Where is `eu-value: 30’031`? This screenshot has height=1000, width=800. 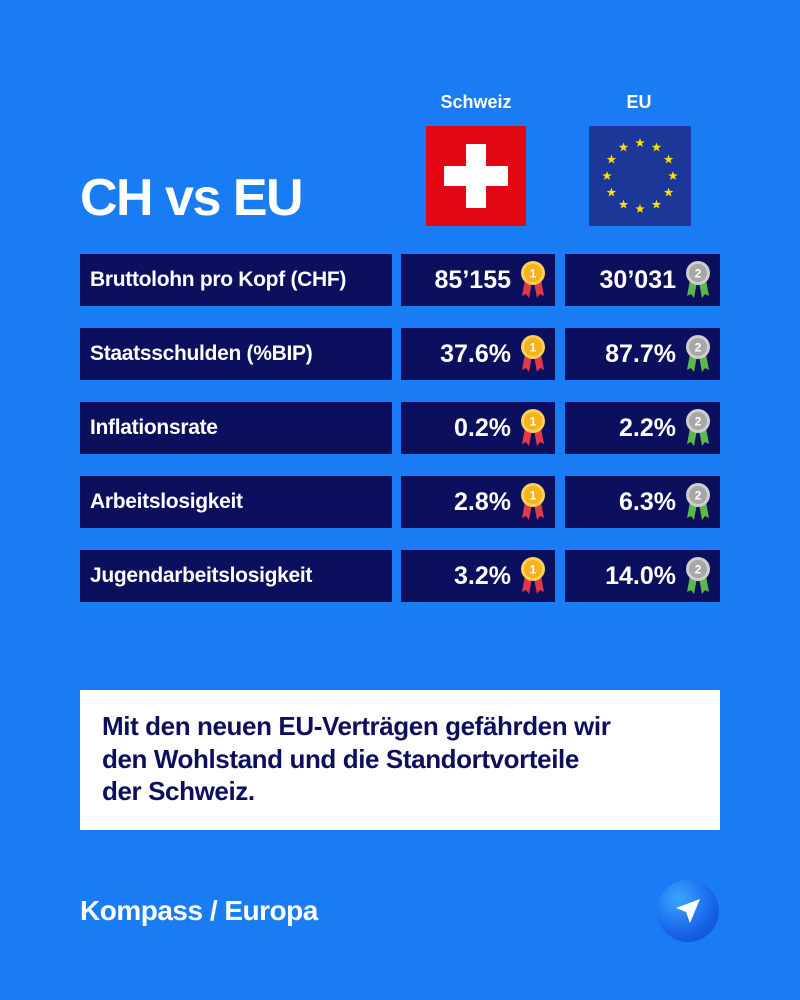
eu-value: 30’031 is located at coordinates (637, 279).